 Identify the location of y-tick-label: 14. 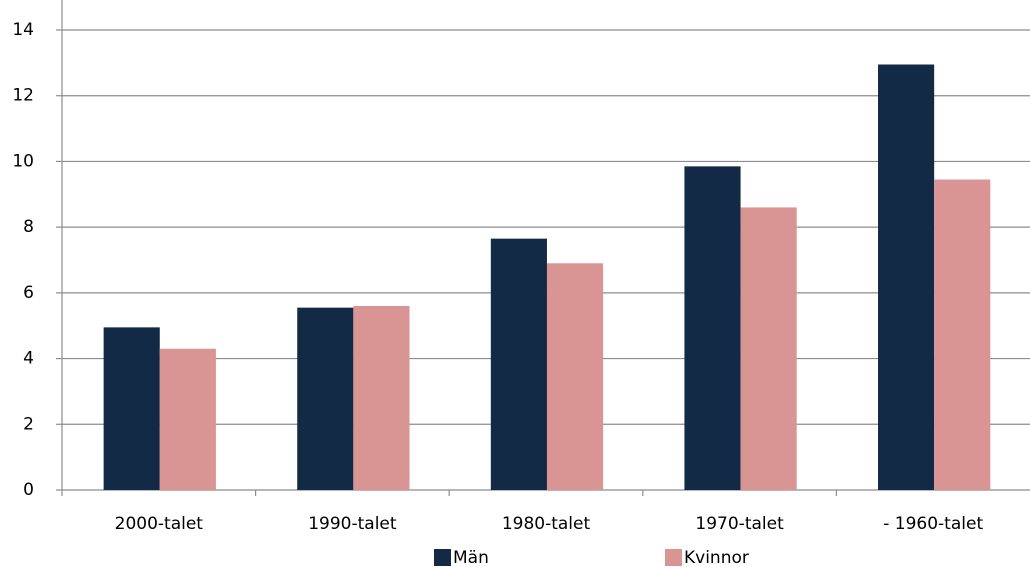
(23, 30).